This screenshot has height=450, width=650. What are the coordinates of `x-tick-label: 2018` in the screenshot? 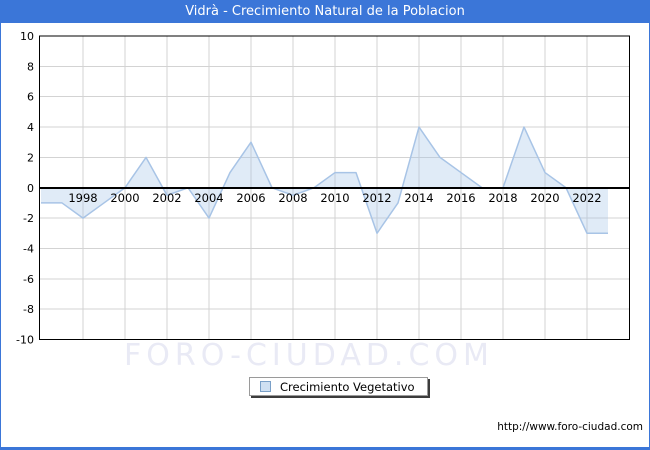 It's located at (502, 198).